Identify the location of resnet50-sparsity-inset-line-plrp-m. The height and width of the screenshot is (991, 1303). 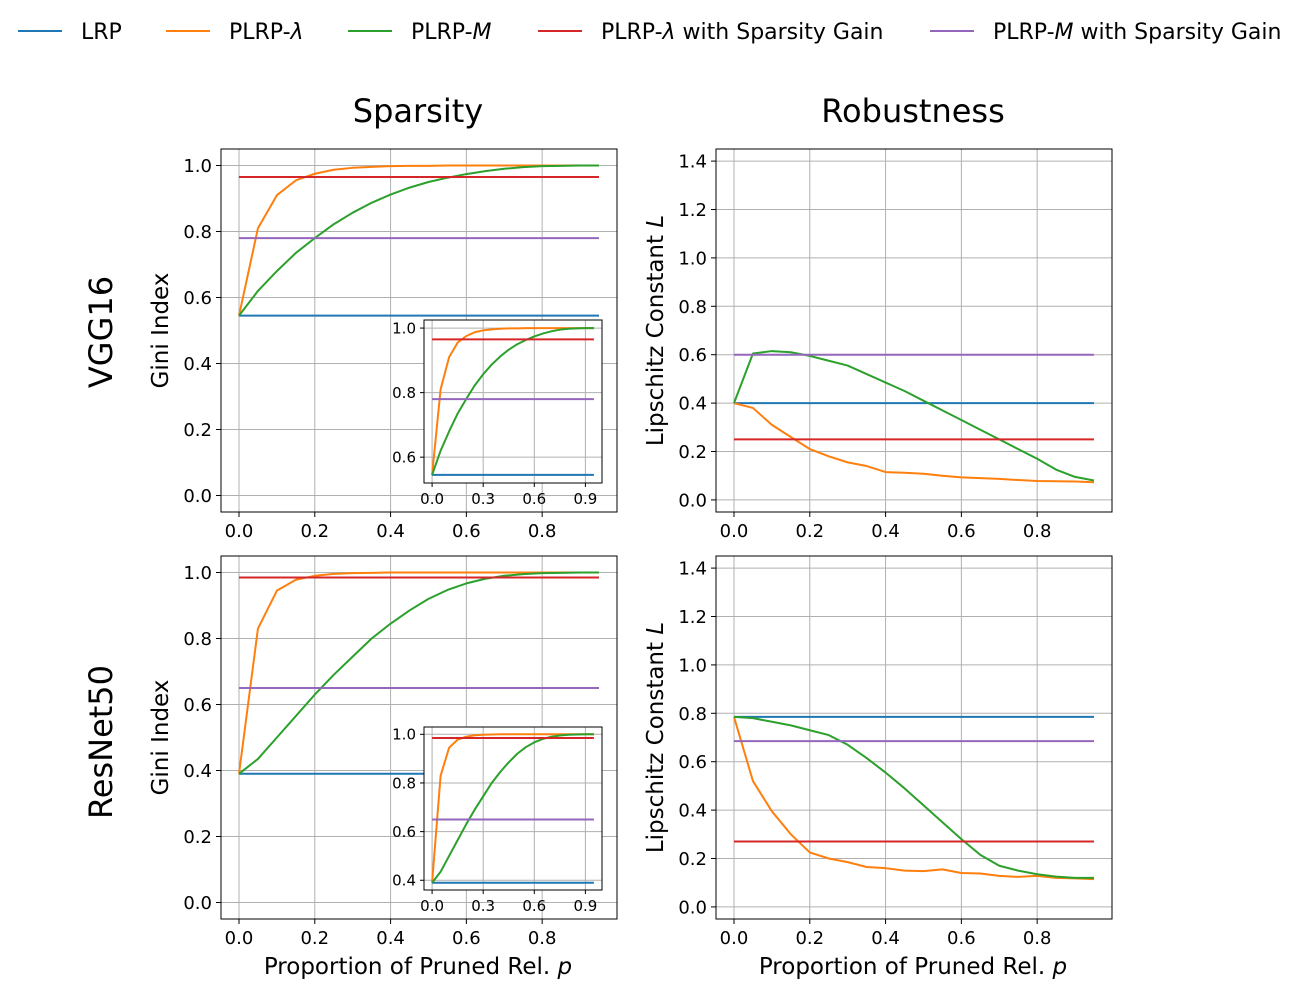
(512, 808).